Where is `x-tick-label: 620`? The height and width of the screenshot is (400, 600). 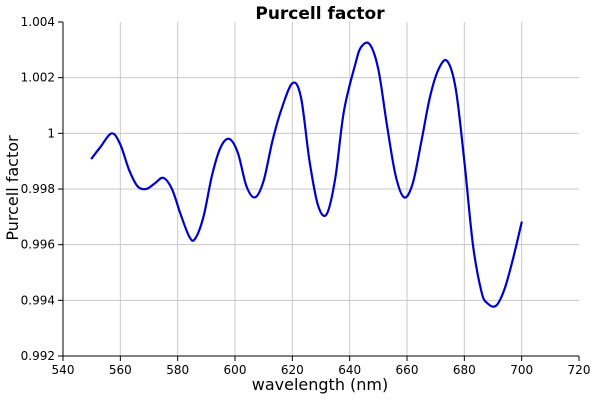 x-tick-label: 620 is located at coordinates (292, 370).